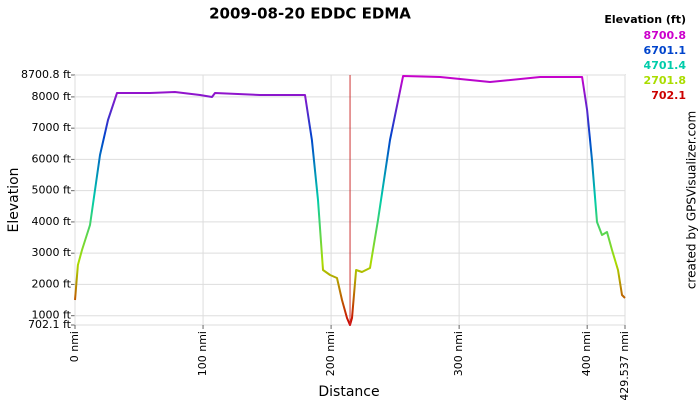  What do you see at coordinates (52, 190) in the screenshot?
I see `y-tick-label: 5000 ft` at bounding box center [52, 190].